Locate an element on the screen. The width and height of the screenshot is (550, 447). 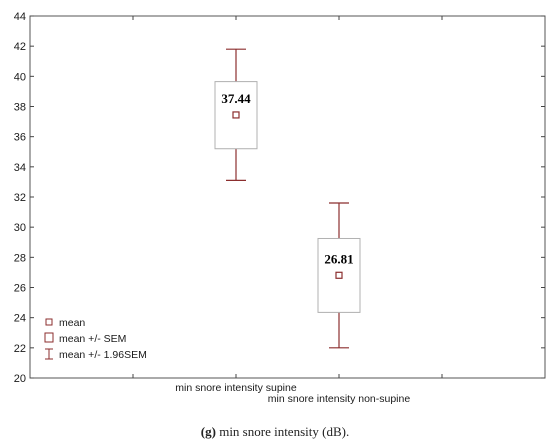
legend: mean mean +/- SEM mean +/- 1.96SEM is located at coordinates (95, 339).